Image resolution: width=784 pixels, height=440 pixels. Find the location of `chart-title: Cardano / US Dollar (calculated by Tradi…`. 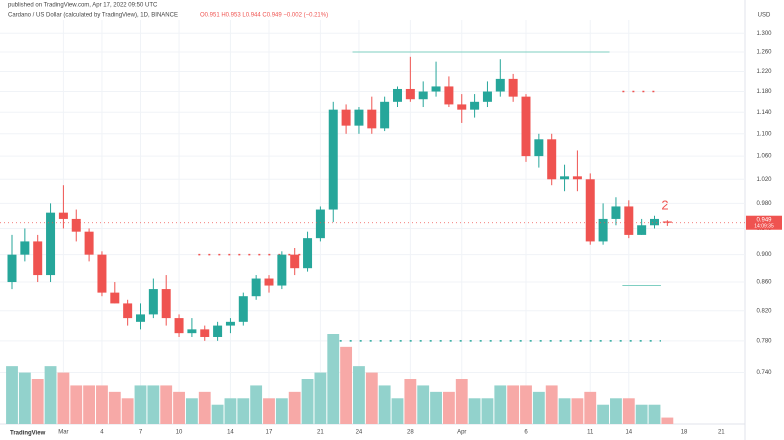

chart-title: Cardano / US Dollar (calculated by Tradi… is located at coordinates (93, 16).